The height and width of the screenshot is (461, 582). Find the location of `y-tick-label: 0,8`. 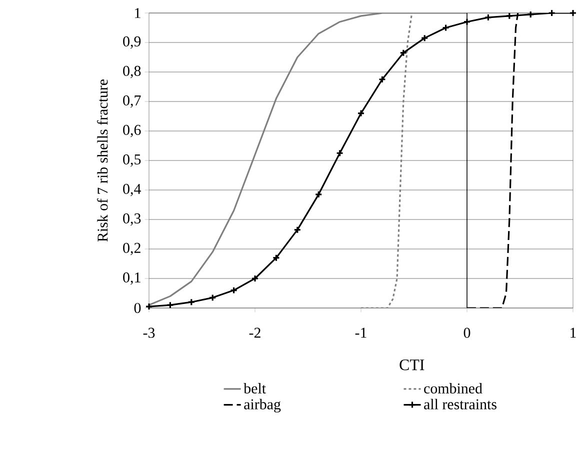

y-tick-label: 0,8 is located at coordinates (132, 72).